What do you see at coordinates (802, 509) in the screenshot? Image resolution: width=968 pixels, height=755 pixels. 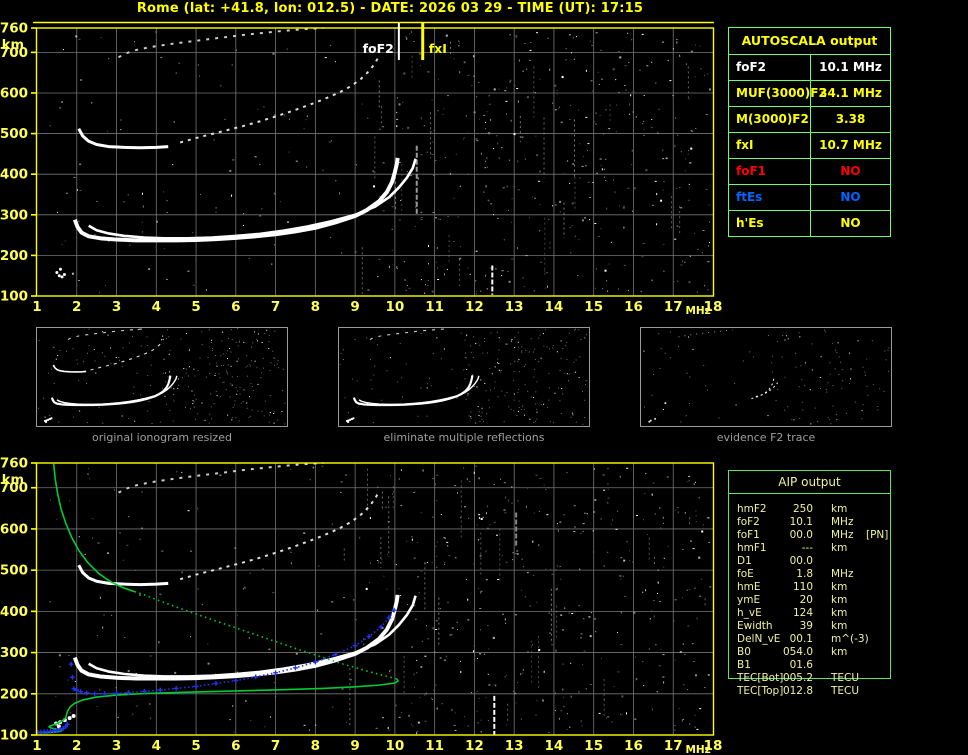 I see `parameter-value: 250` at bounding box center [802, 509].